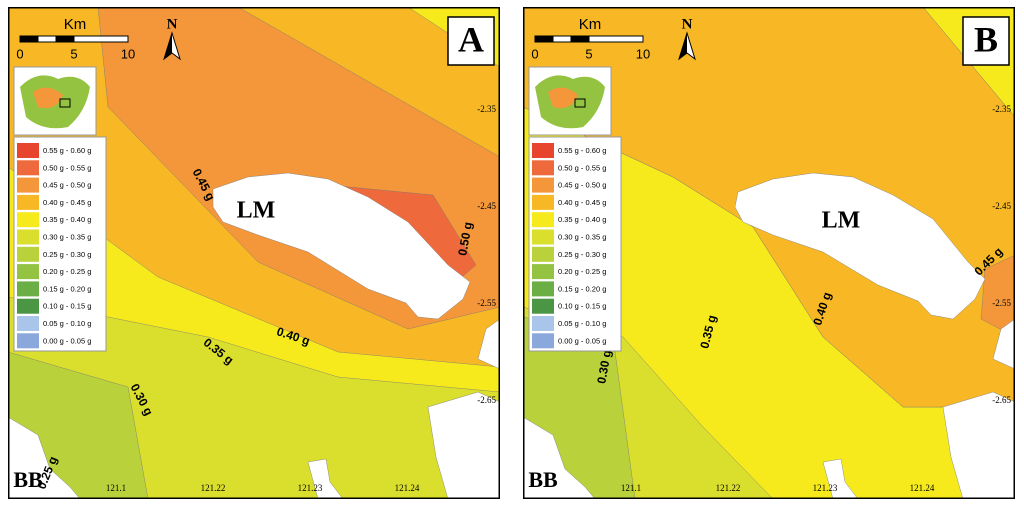 The image size is (1024, 505). I want to click on longitude-label: 121.22, so click(728, 488).